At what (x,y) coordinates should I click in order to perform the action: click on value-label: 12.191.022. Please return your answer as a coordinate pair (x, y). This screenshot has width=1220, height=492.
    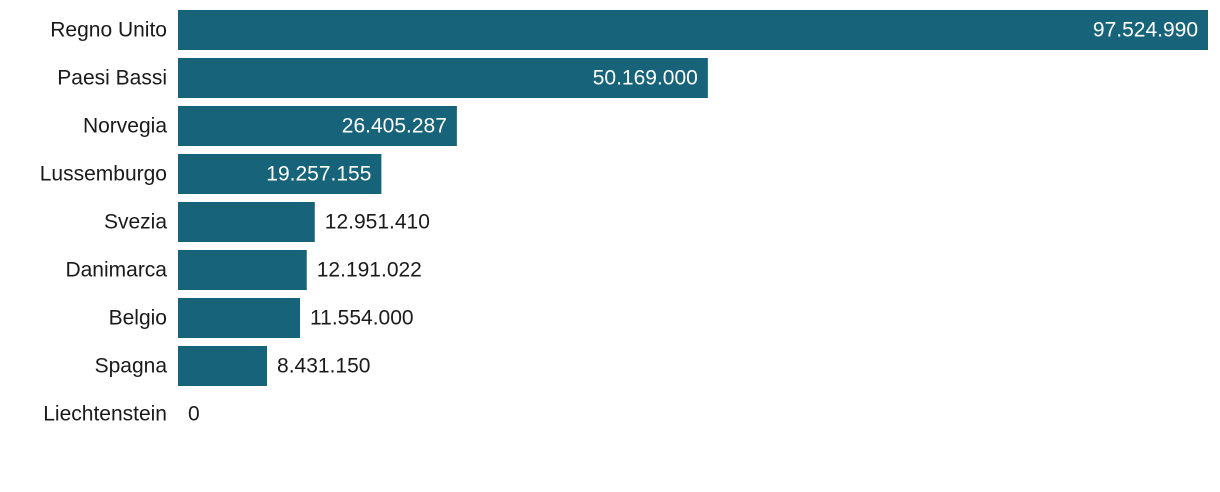
    Looking at the image, I should click on (369, 270).